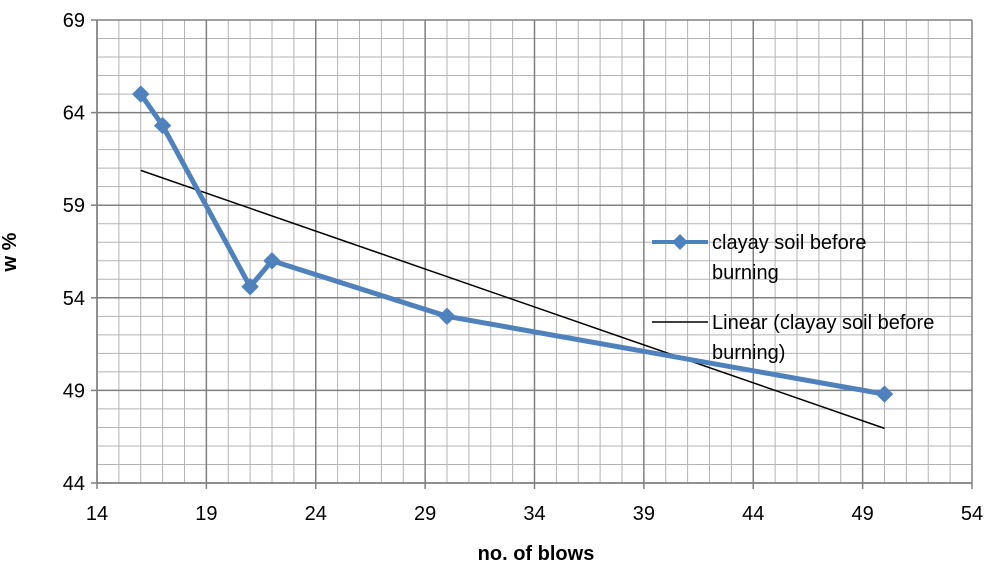  What do you see at coordinates (425, 514) in the screenshot?
I see `x-tick-label: 29` at bounding box center [425, 514].